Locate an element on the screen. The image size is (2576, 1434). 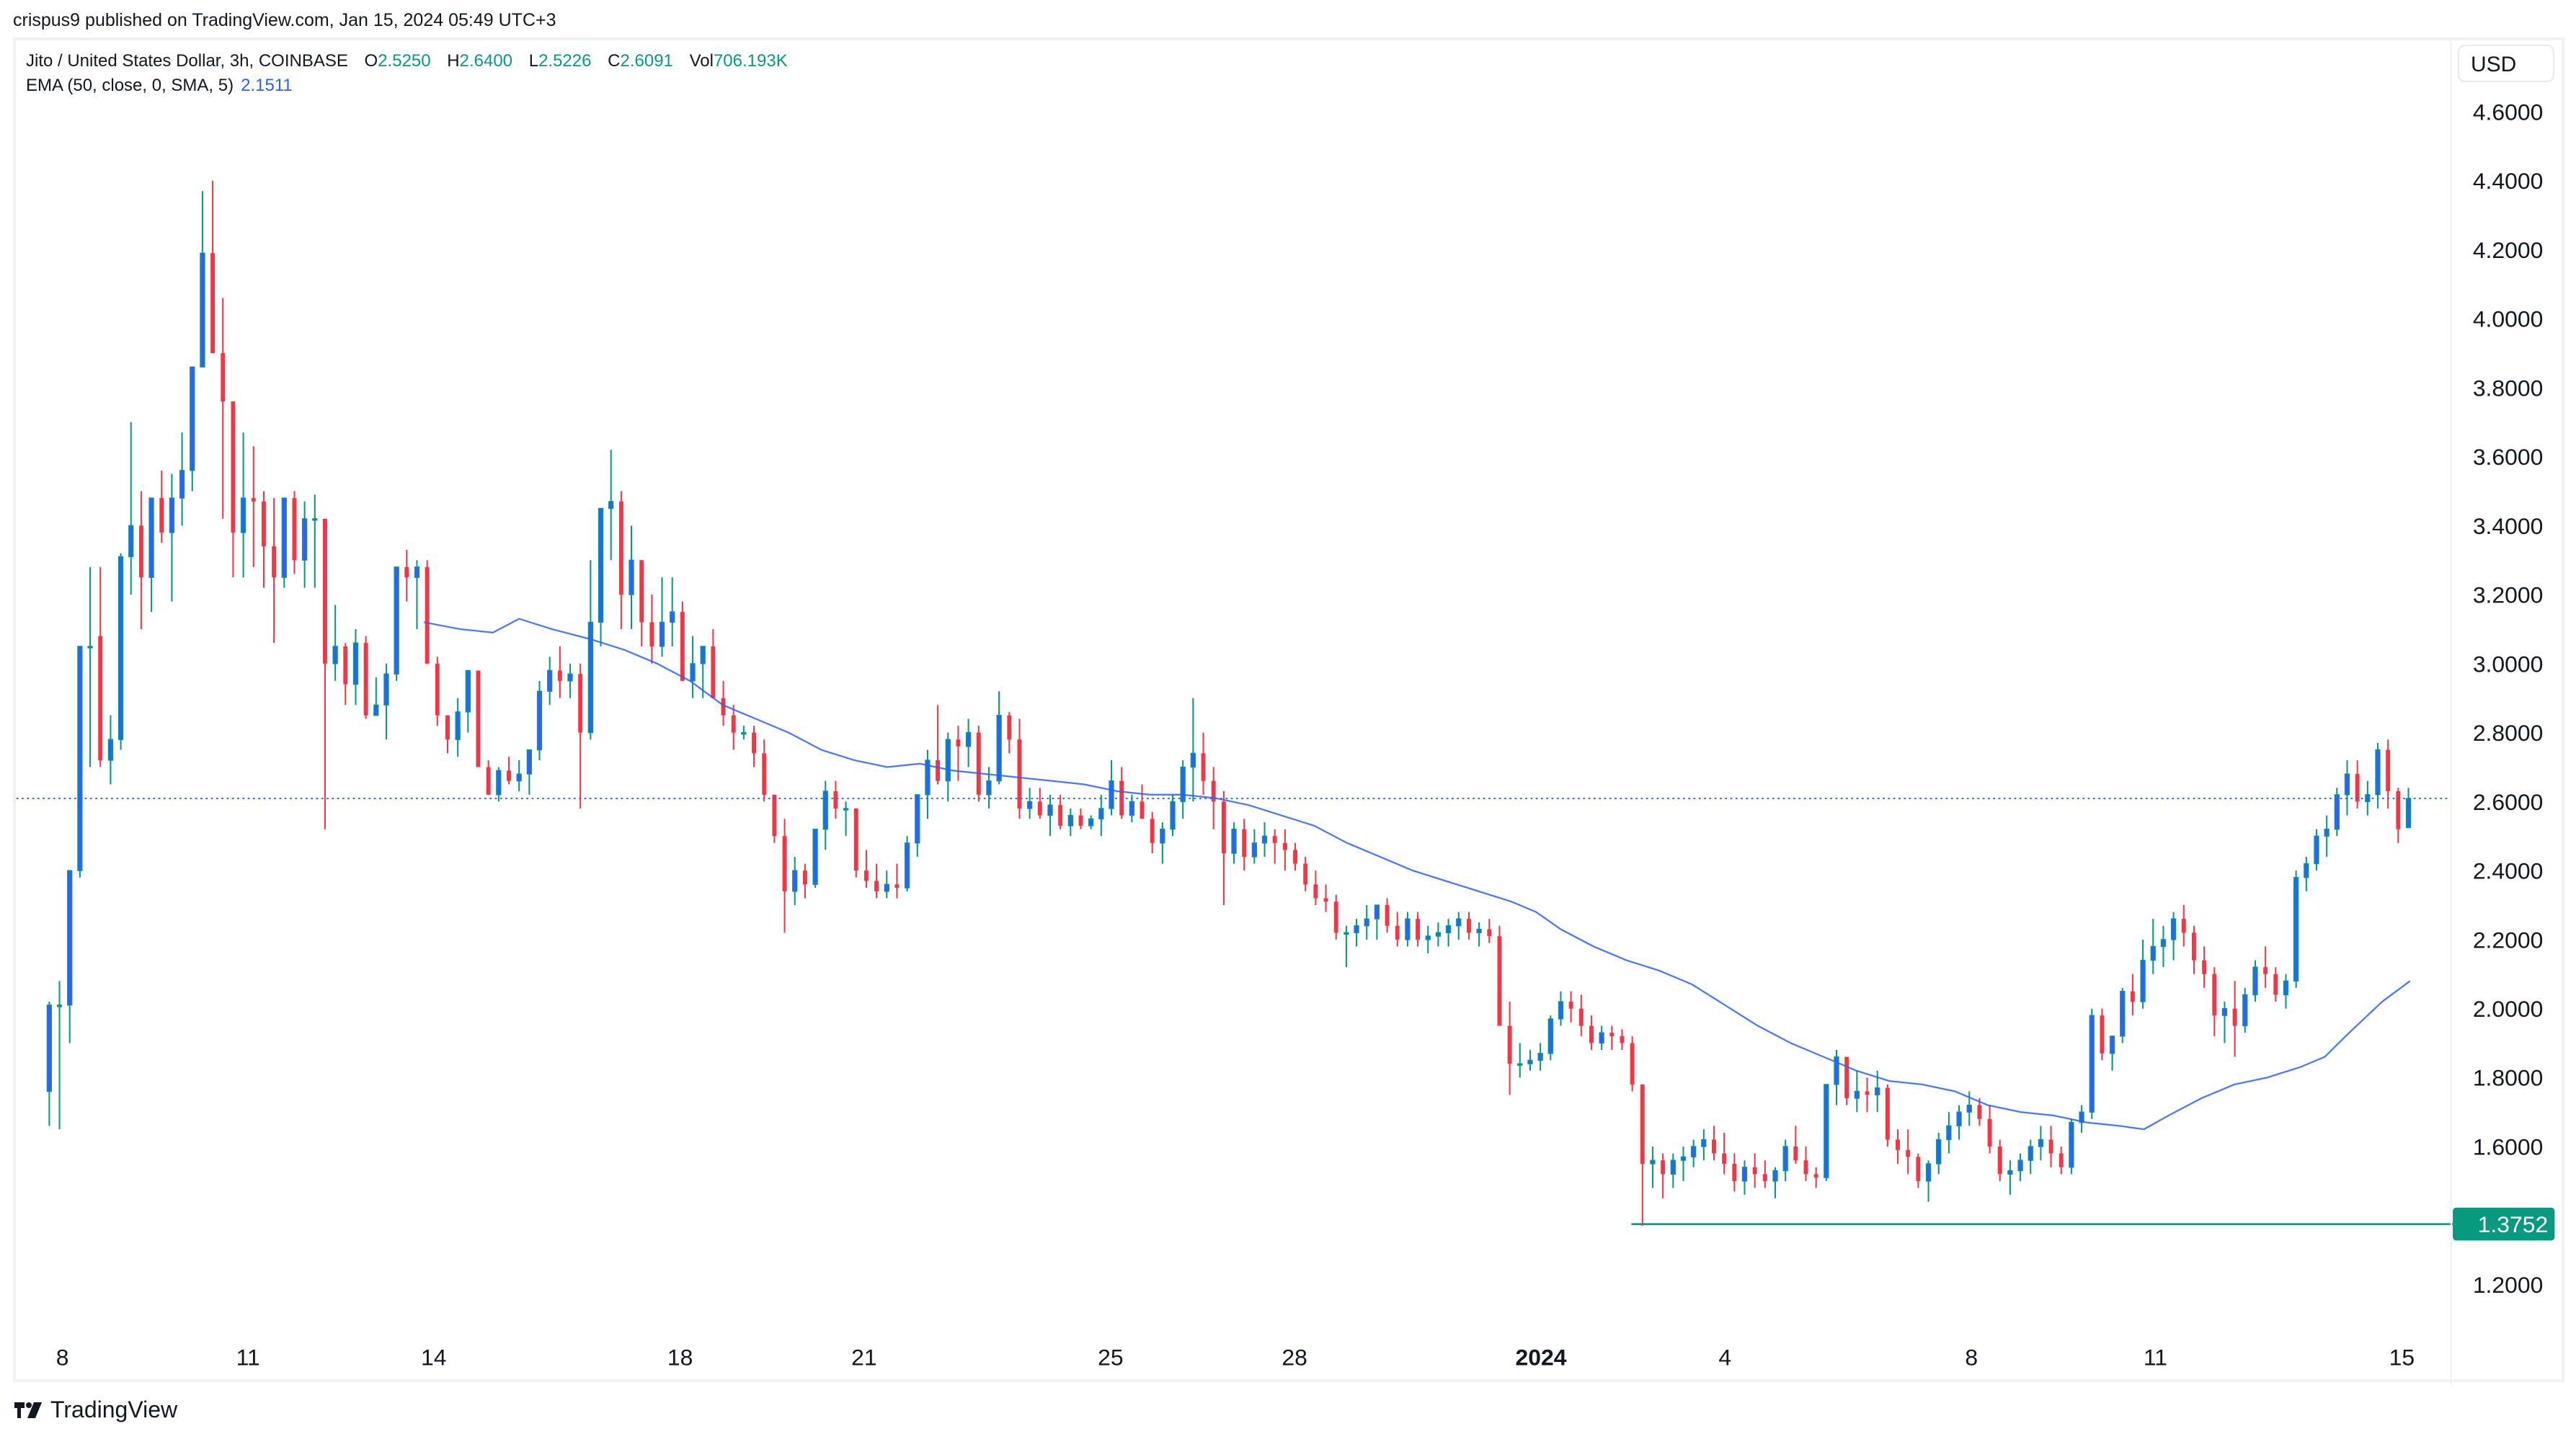
high-value: 2.6400 is located at coordinates (486, 61).